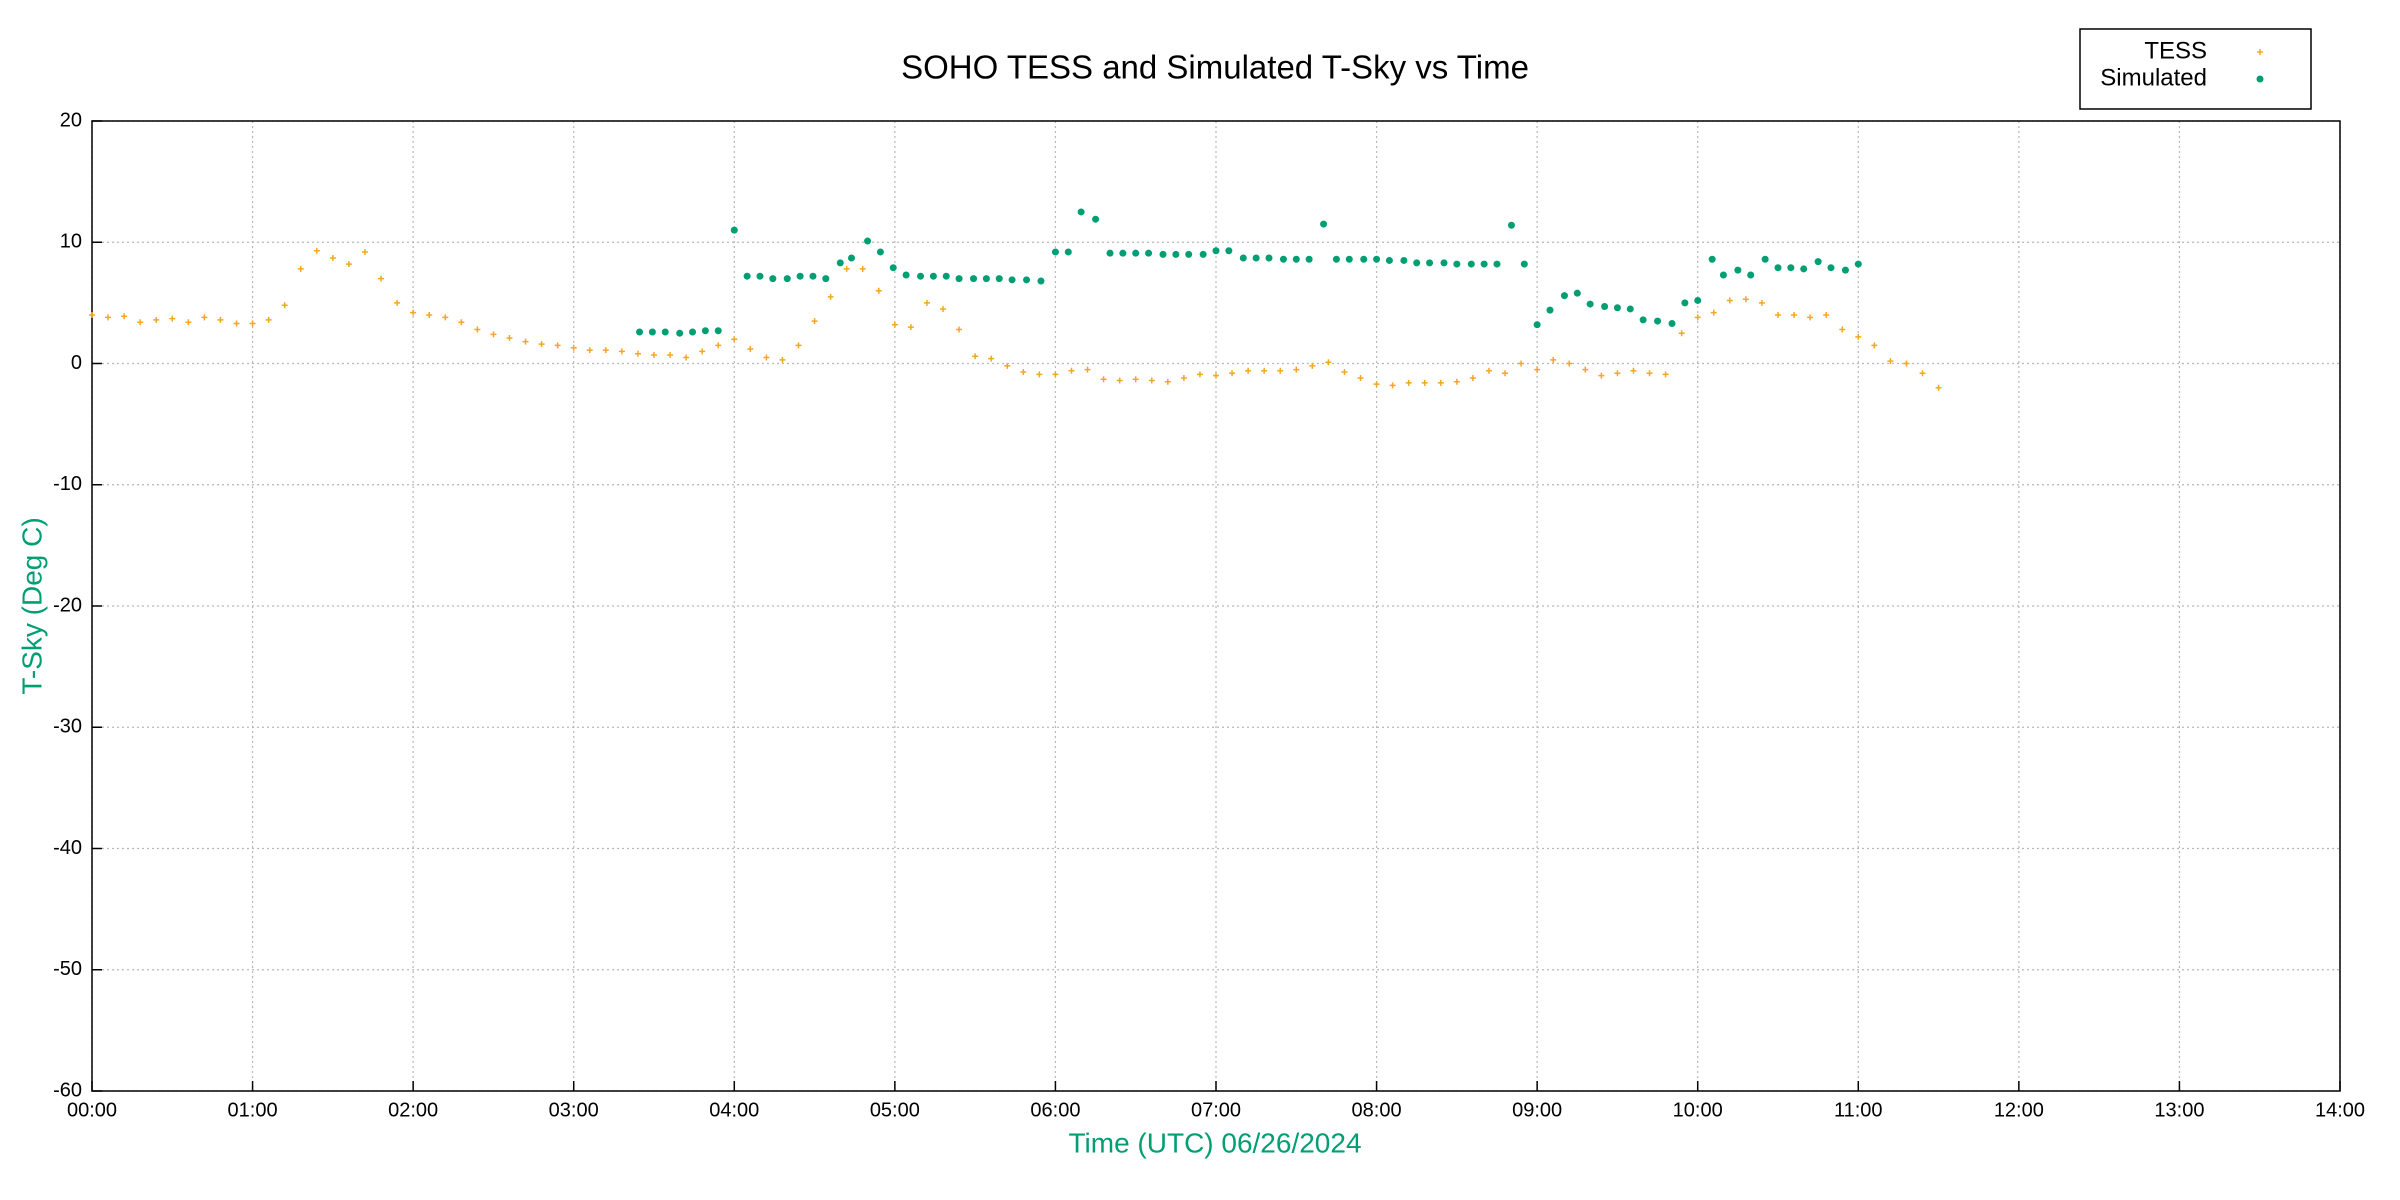  What do you see at coordinates (1698, 1110) in the screenshot?
I see `x-tick-label: 10:00` at bounding box center [1698, 1110].